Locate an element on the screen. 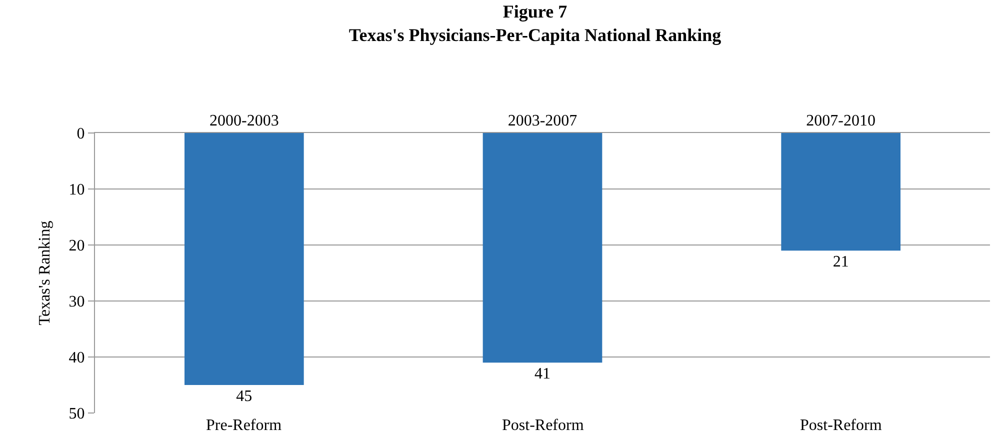 The height and width of the screenshot is (443, 1000). data-label: 41 is located at coordinates (542, 374).